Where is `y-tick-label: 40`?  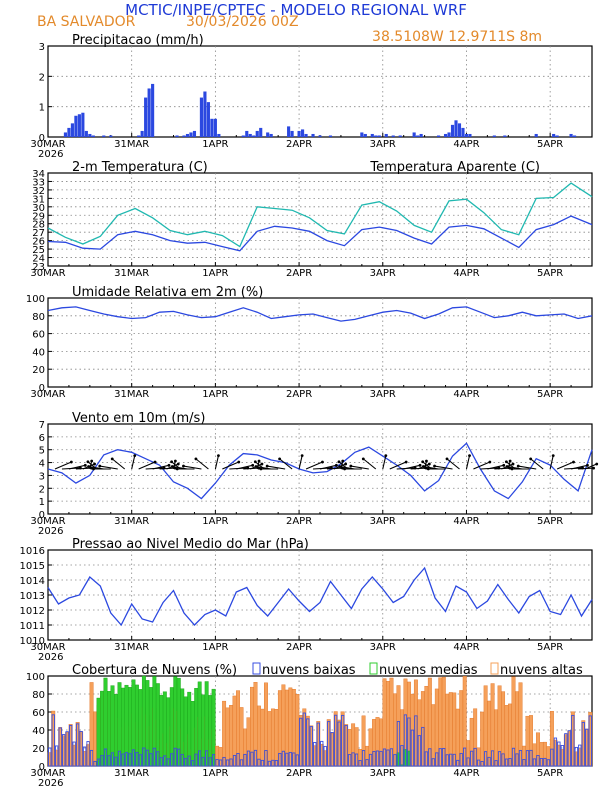
y-tick-label: 40 is located at coordinates (38, 731).